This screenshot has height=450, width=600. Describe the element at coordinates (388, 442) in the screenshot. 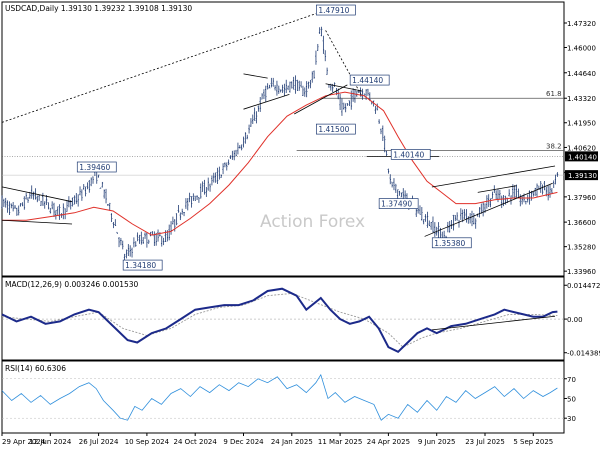

I see `x-axis-label: 24 Apr 2025` at that location.